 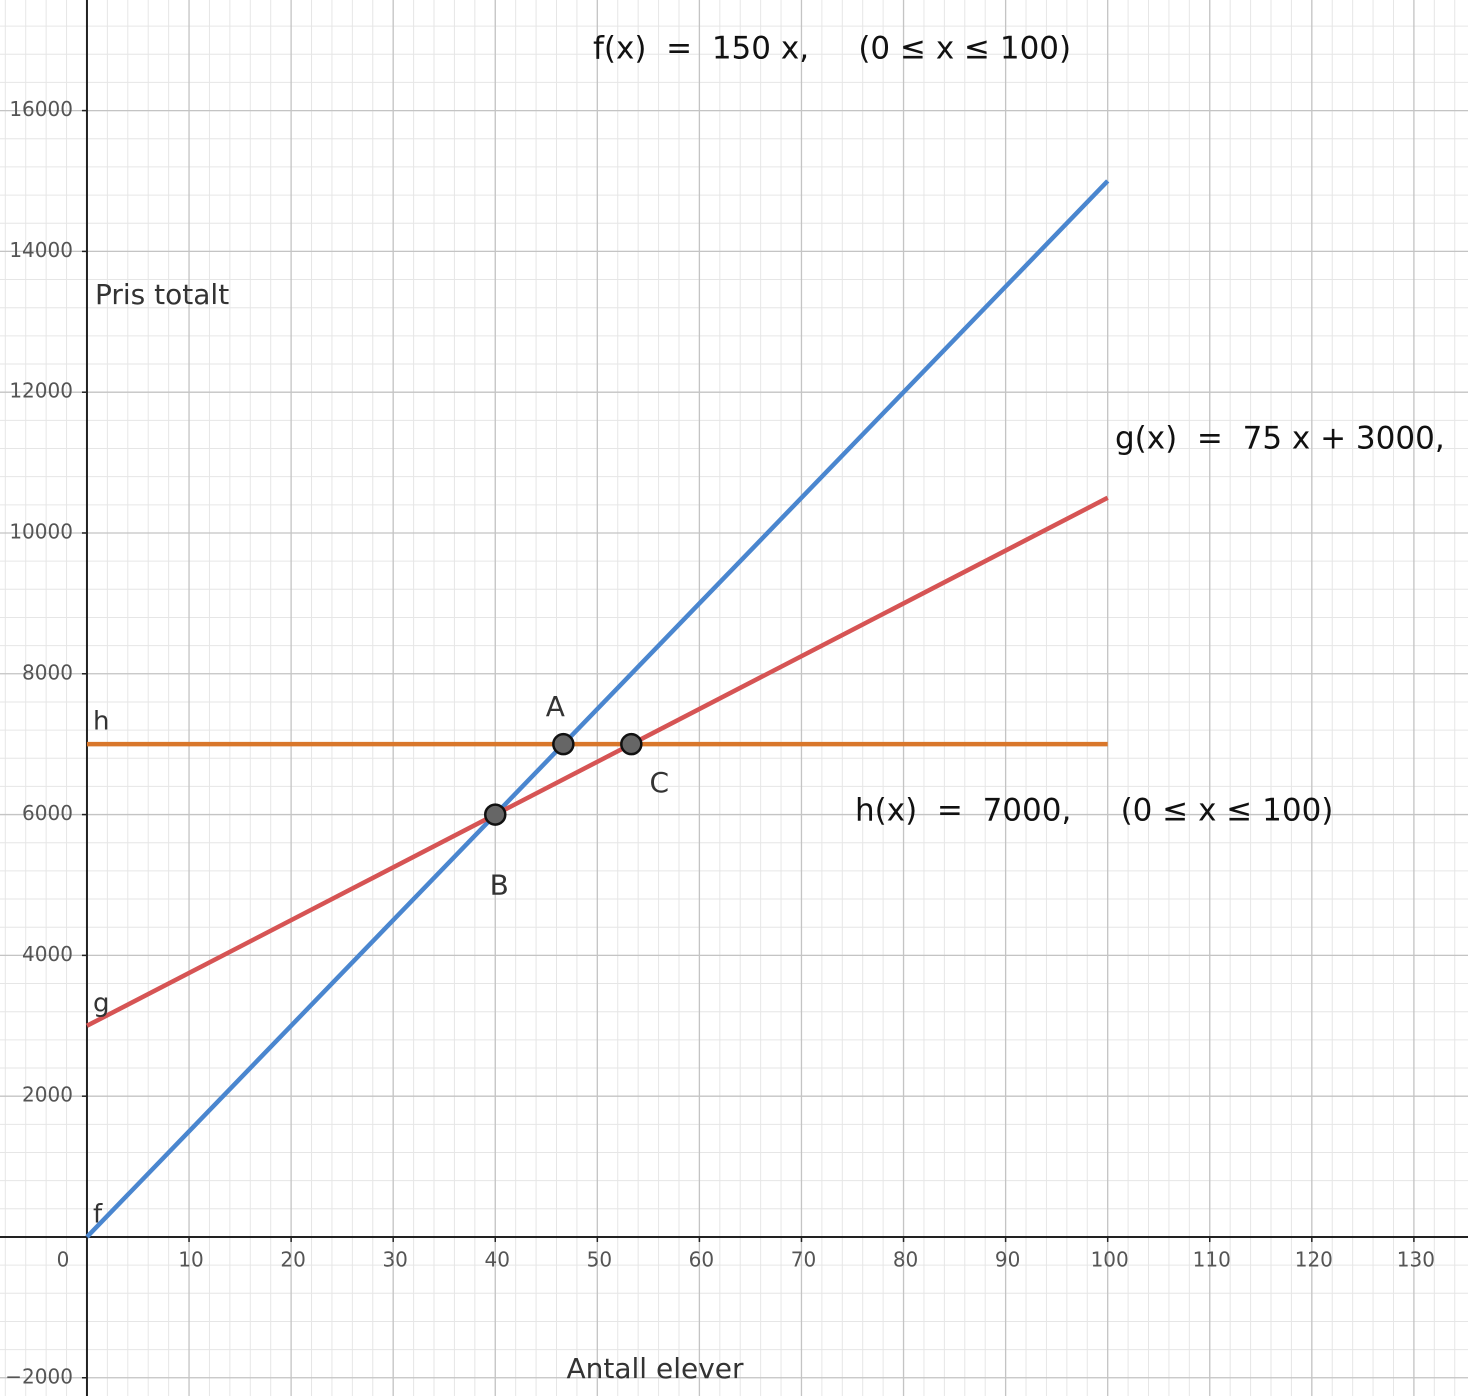 I want to click on x-tick-label: 0, so click(x=63, y=1259).